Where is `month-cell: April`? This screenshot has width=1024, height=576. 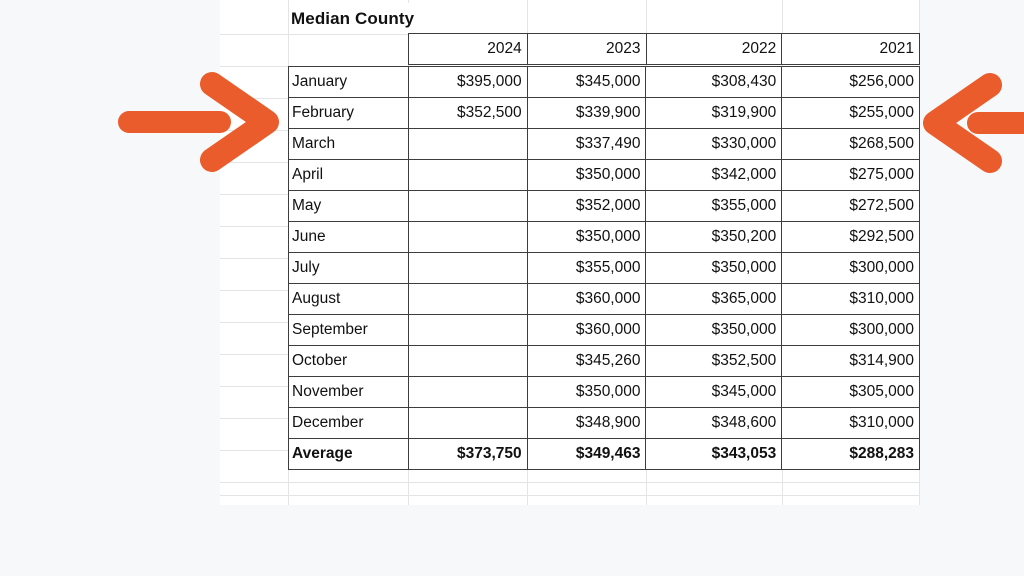
month-cell: April is located at coordinates (348, 175).